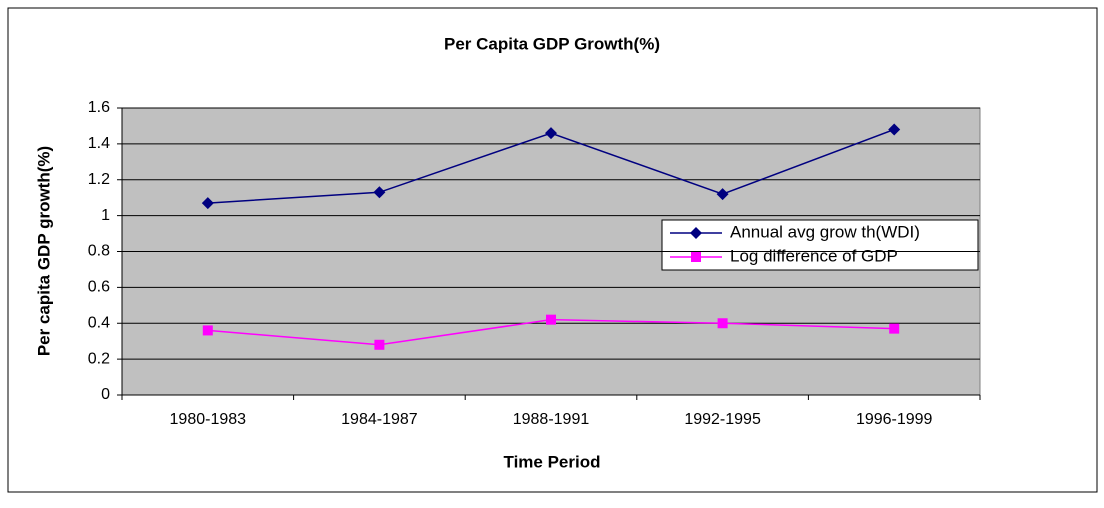 This screenshot has width=1104, height=508. I want to click on y-axis-title: Per capita GDP growth(%), so click(43, 251).